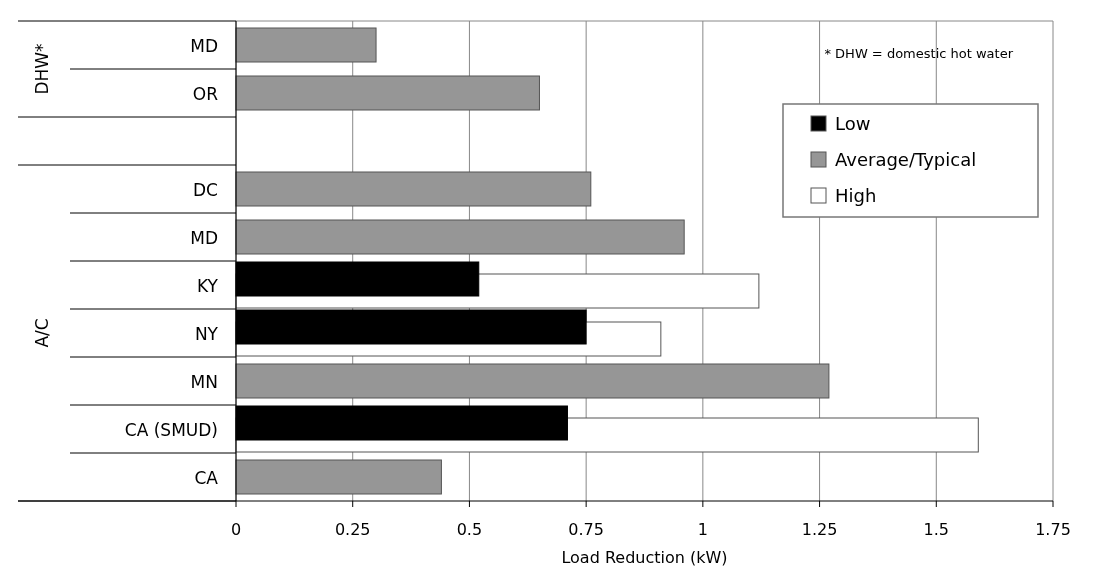 The height and width of the screenshot is (579, 1104). What do you see at coordinates (856, 195) in the screenshot?
I see `legend-label: High` at bounding box center [856, 195].